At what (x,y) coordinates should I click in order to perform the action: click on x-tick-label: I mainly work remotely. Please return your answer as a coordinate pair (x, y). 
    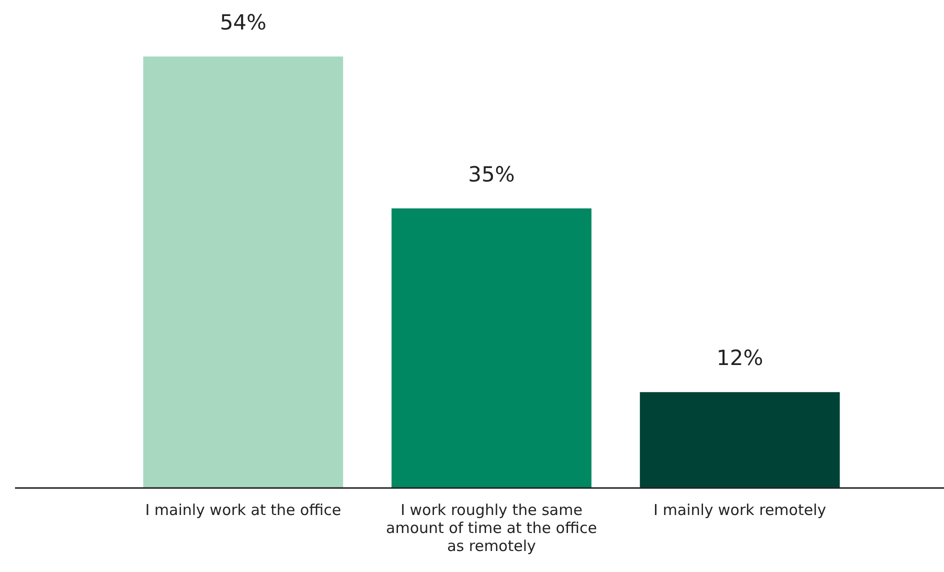
    Looking at the image, I should click on (740, 509).